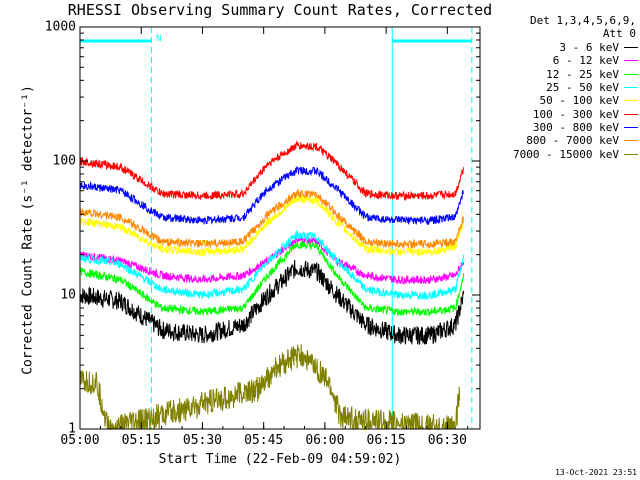 The height and width of the screenshot is (480, 640). I want to click on x-tick-label-5: 06:15, so click(386, 440).